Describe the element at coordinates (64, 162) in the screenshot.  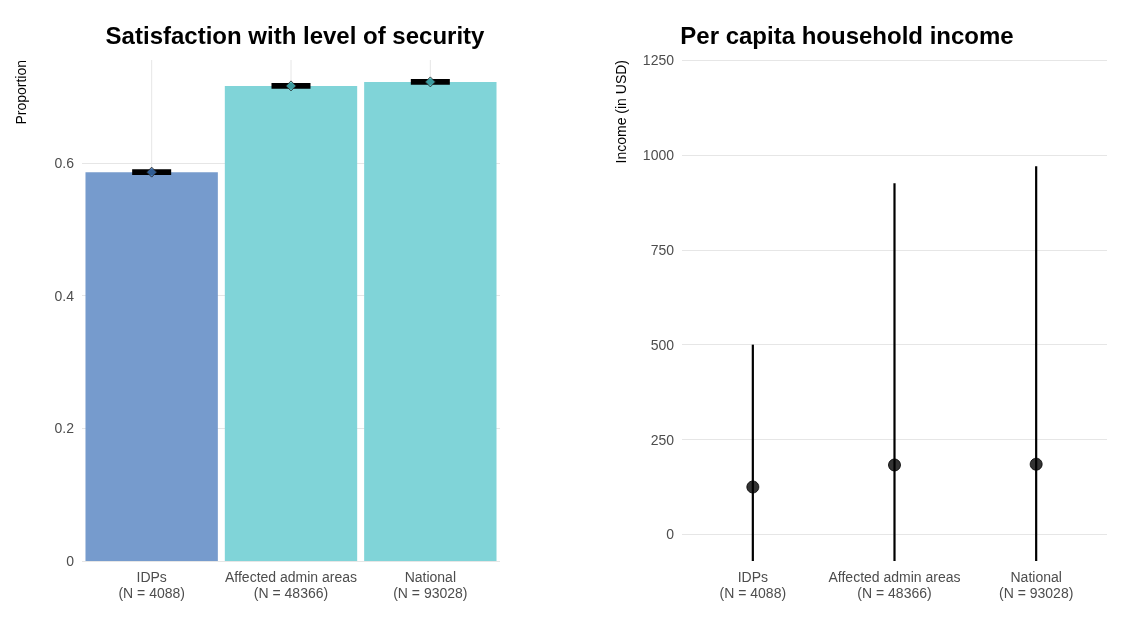
I see `y-tick-label: 0.6` at that location.